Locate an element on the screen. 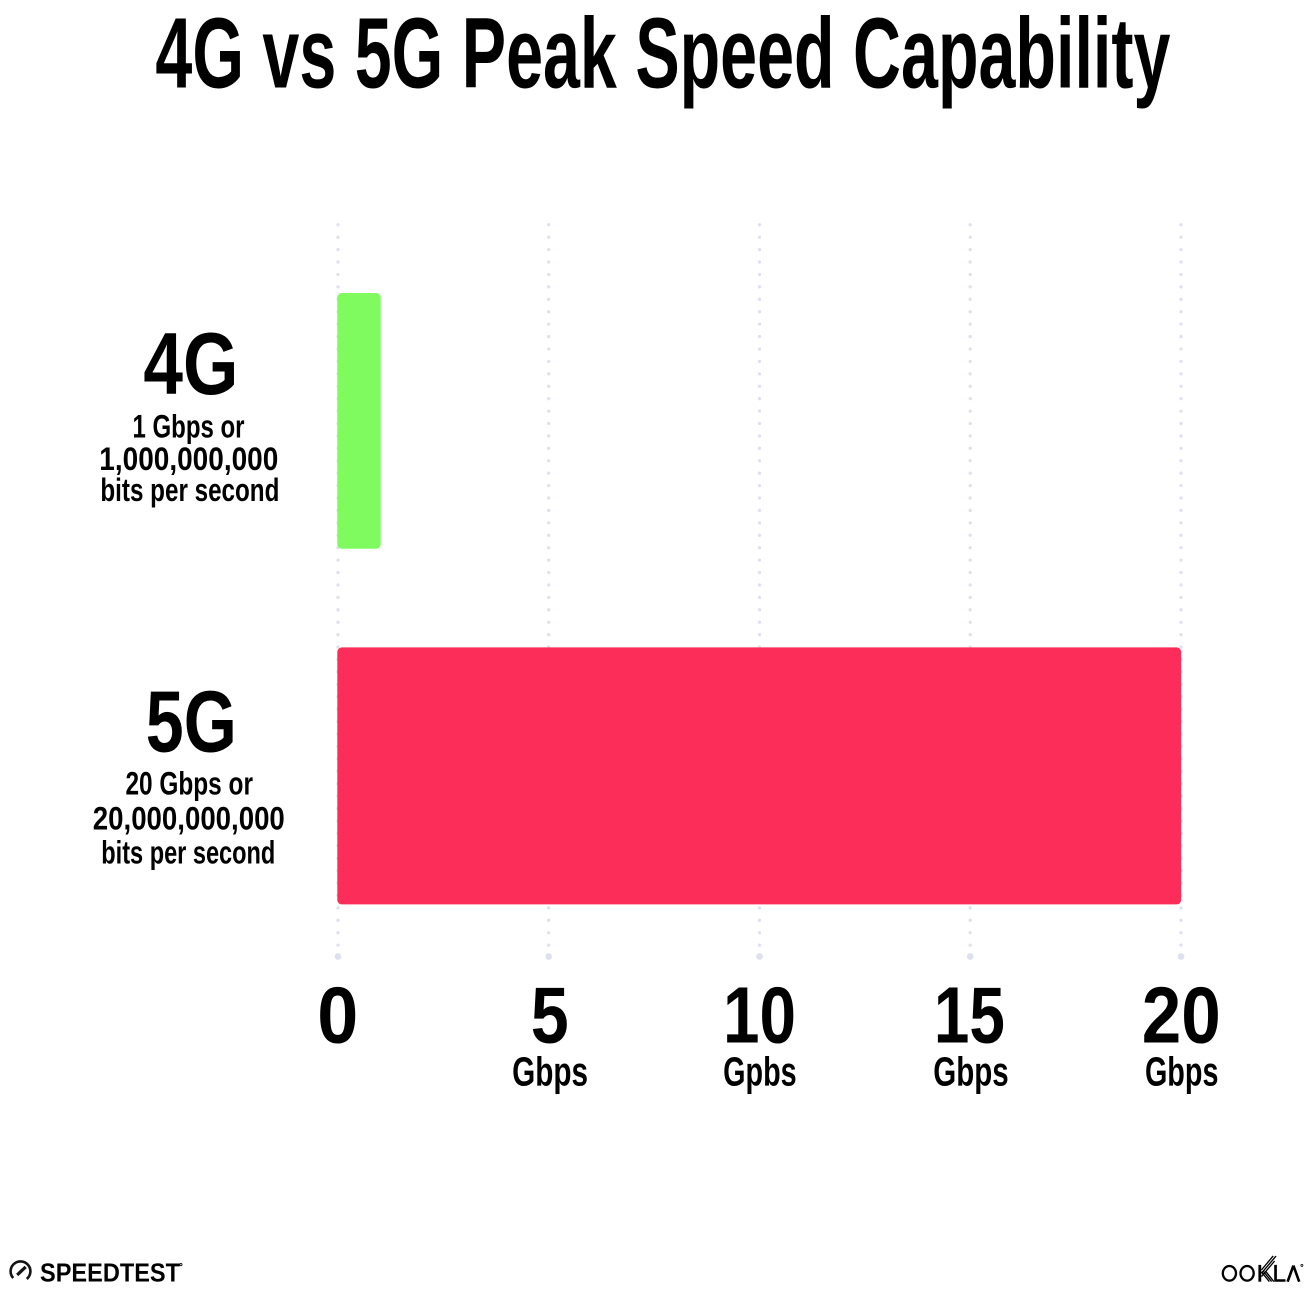 This screenshot has width=1308, height=1315. svg-text: 15 is located at coordinates (969, 1015).